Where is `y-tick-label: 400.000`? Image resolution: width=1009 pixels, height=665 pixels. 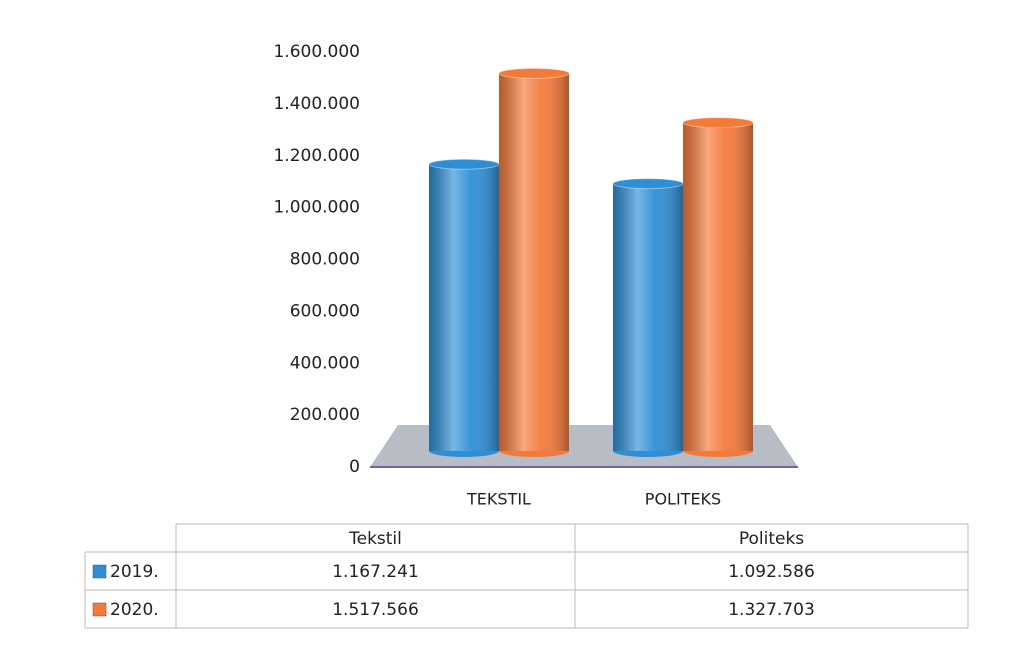 y-tick-label: 400.000 is located at coordinates (325, 363).